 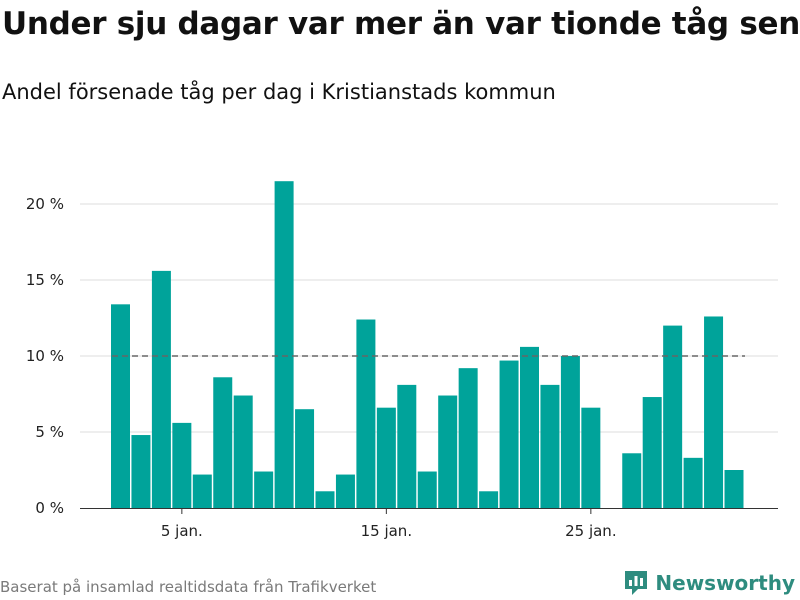 I want to click on x-tick-label: 15 jan., so click(x=387, y=531).